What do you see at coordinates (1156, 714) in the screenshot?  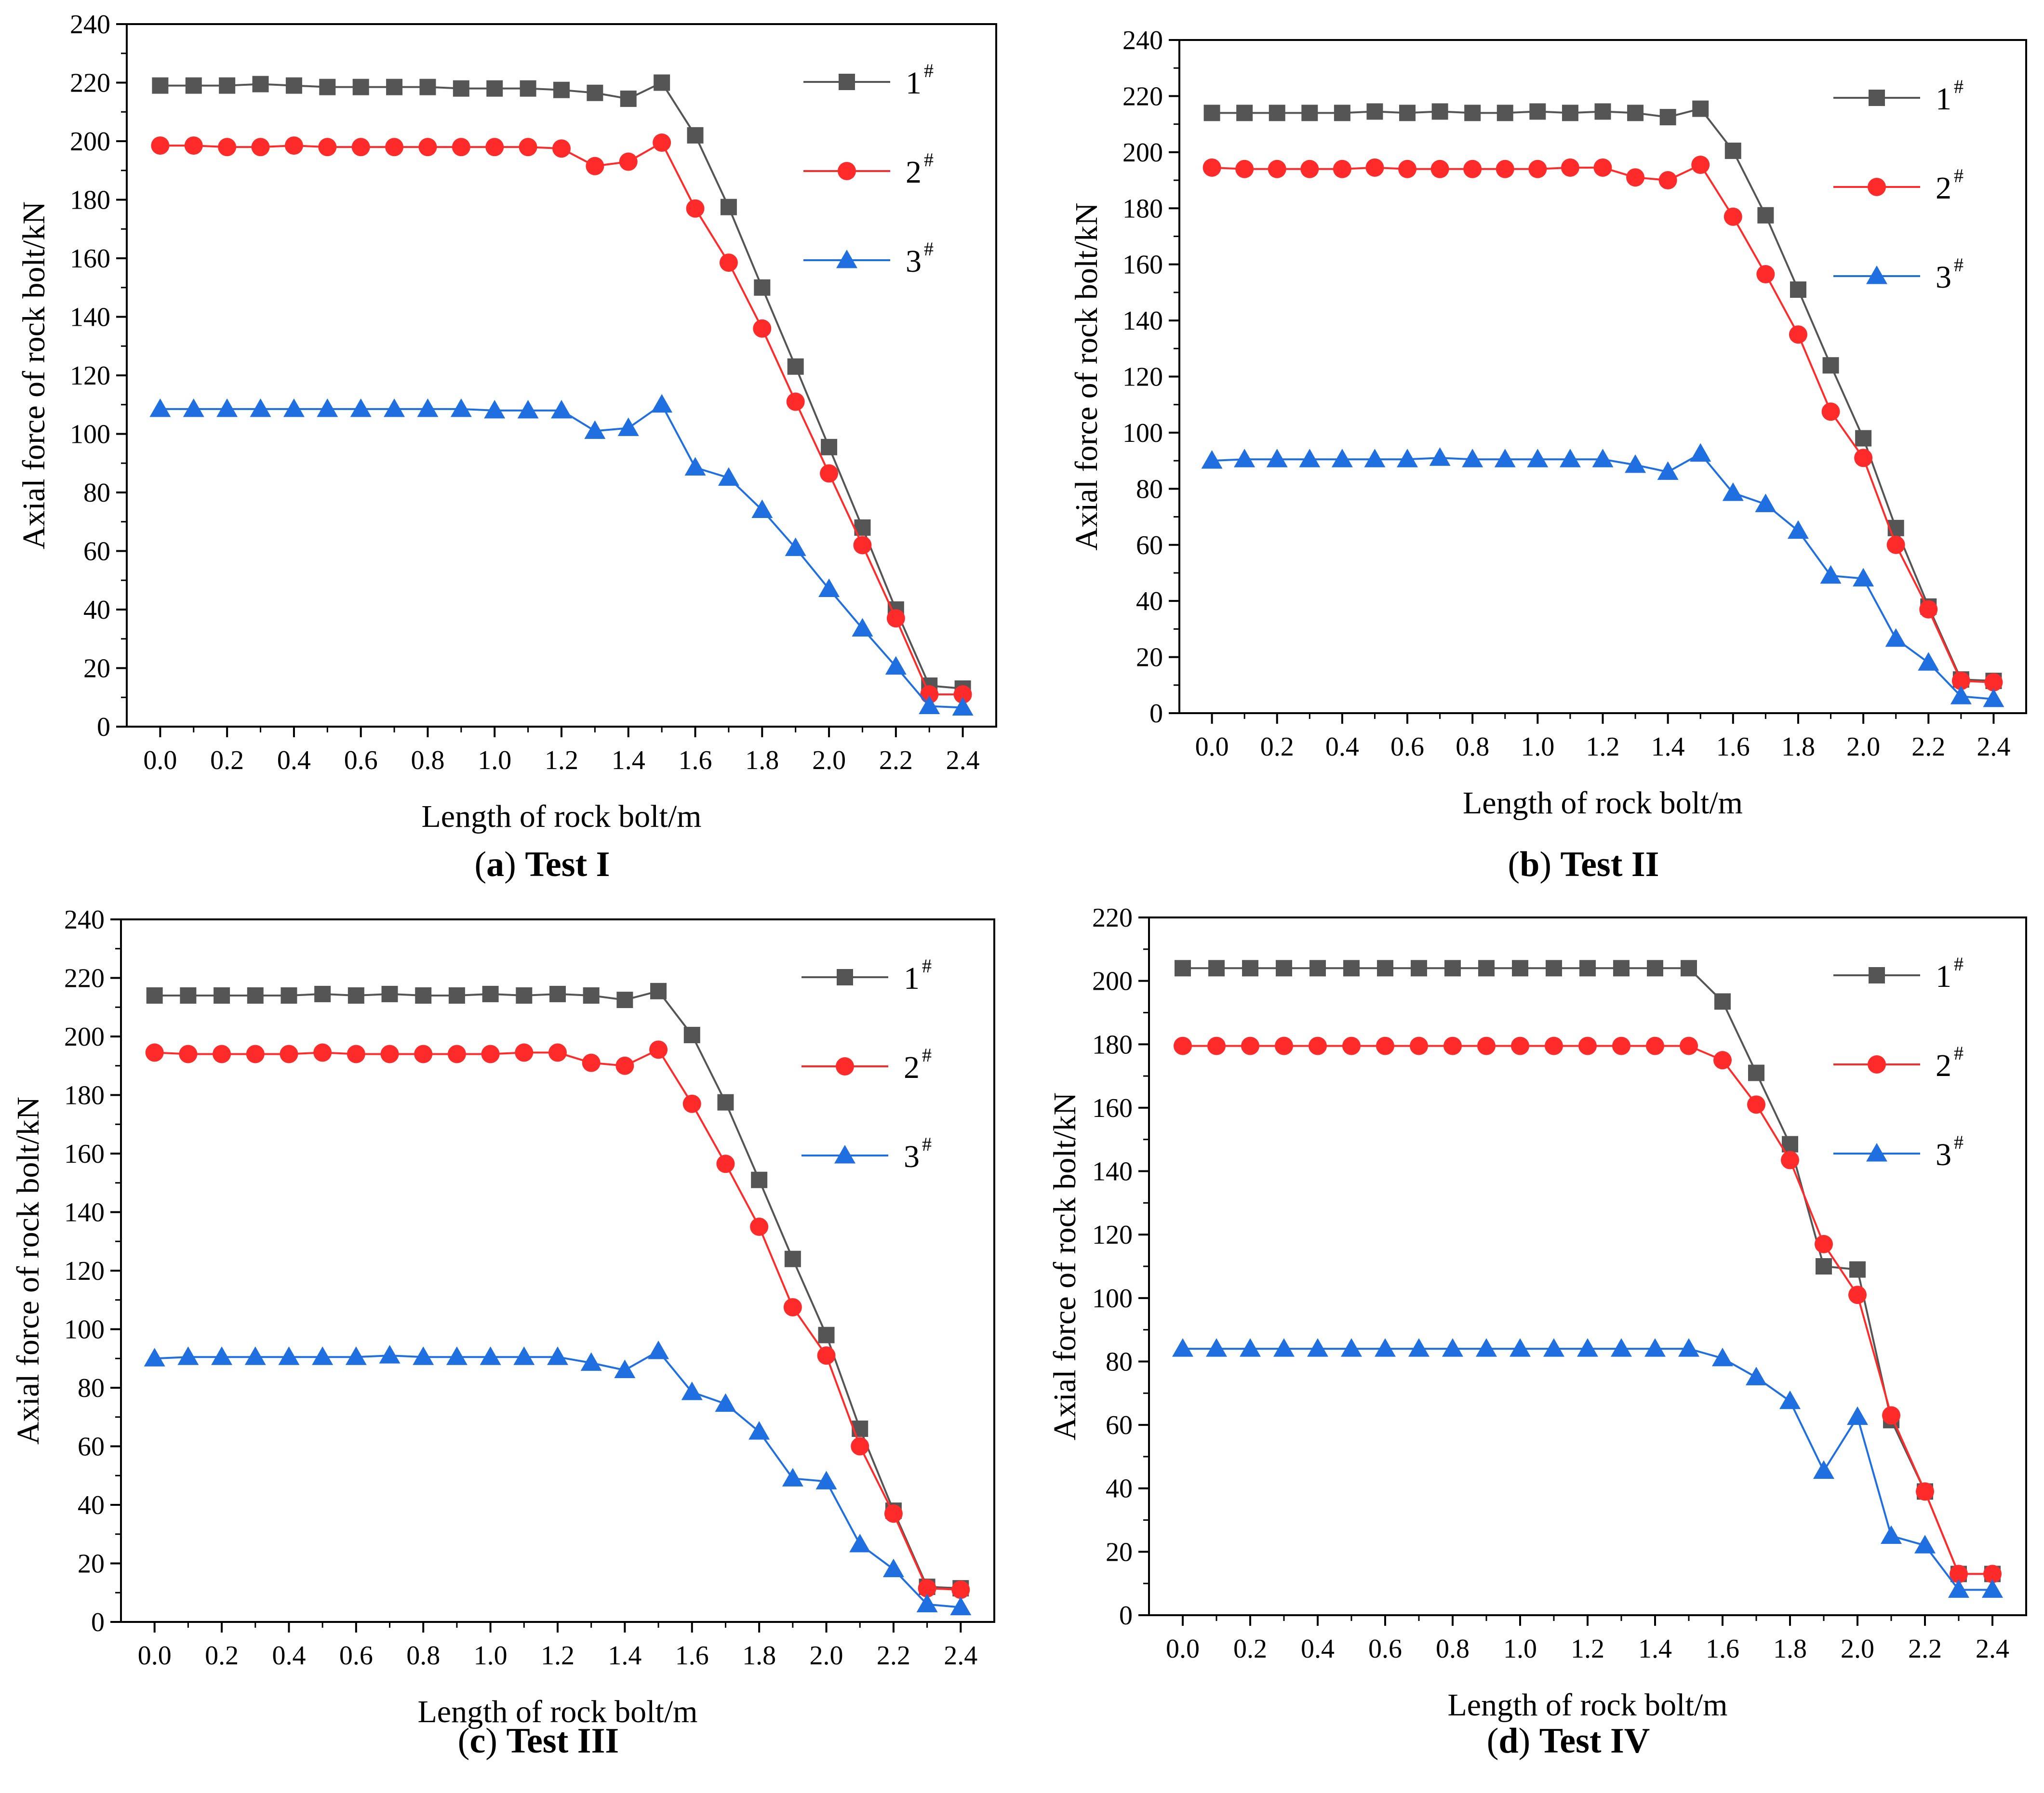 I see `y-tick-label: 0` at bounding box center [1156, 714].